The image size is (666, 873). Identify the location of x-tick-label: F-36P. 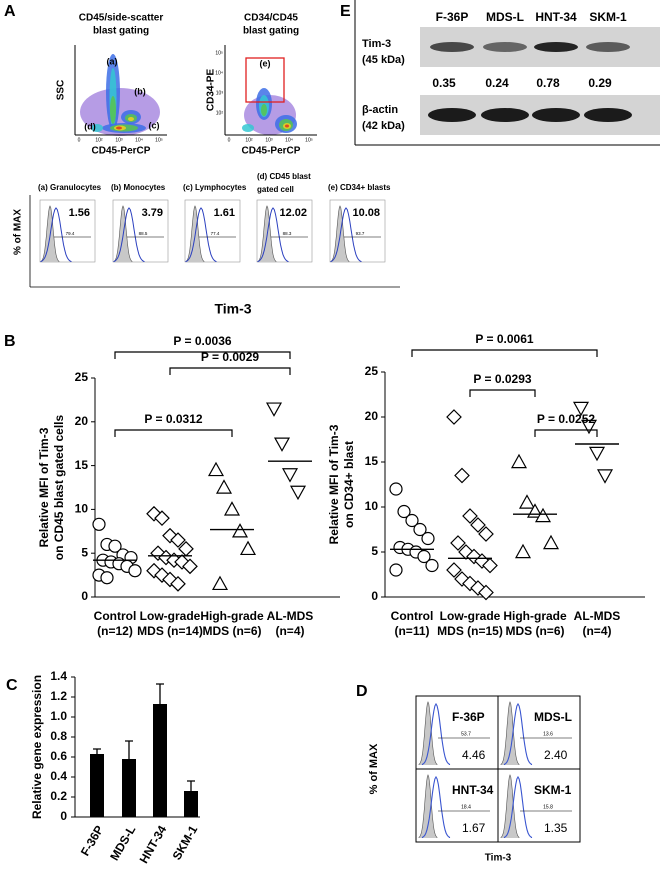
(92, 840).